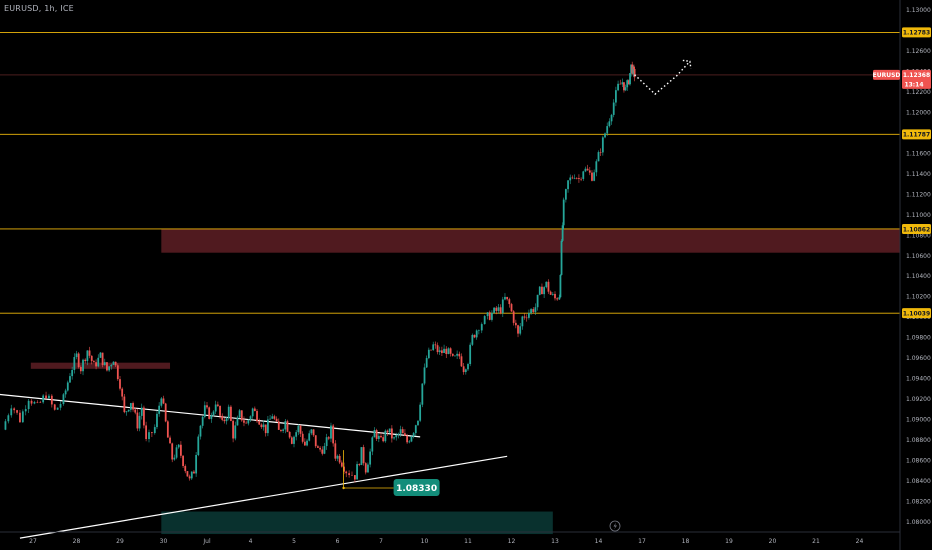 Image resolution: width=932 pixels, height=550 pixels. Describe the element at coordinates (729, 541) in the screenshot. I see `x-tick-label: 19` at that location.